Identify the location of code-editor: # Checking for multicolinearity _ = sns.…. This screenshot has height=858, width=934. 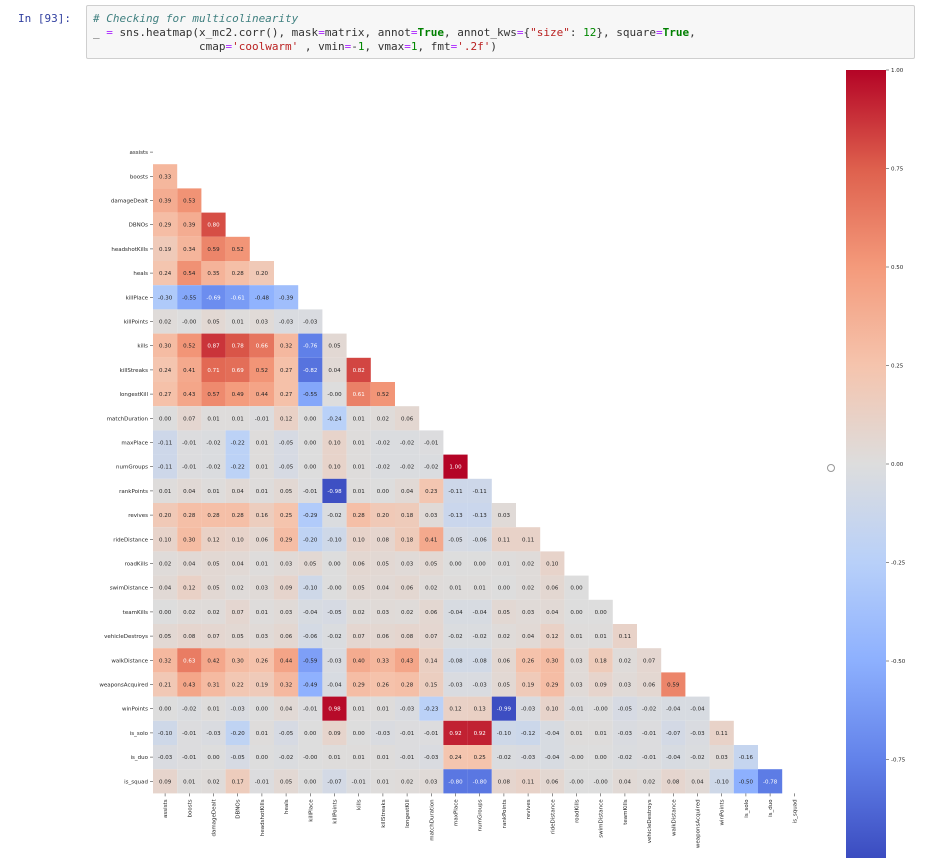
(394, 33).